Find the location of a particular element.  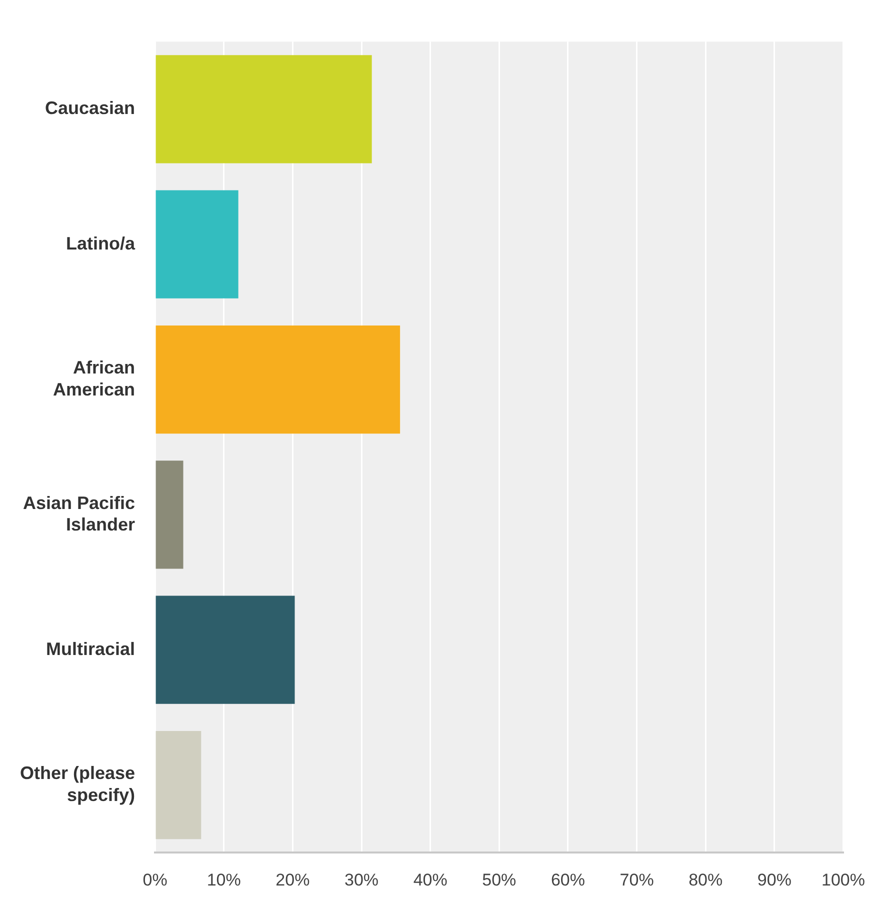

x-tick-label: 100% is located at coordinates (843, 880).